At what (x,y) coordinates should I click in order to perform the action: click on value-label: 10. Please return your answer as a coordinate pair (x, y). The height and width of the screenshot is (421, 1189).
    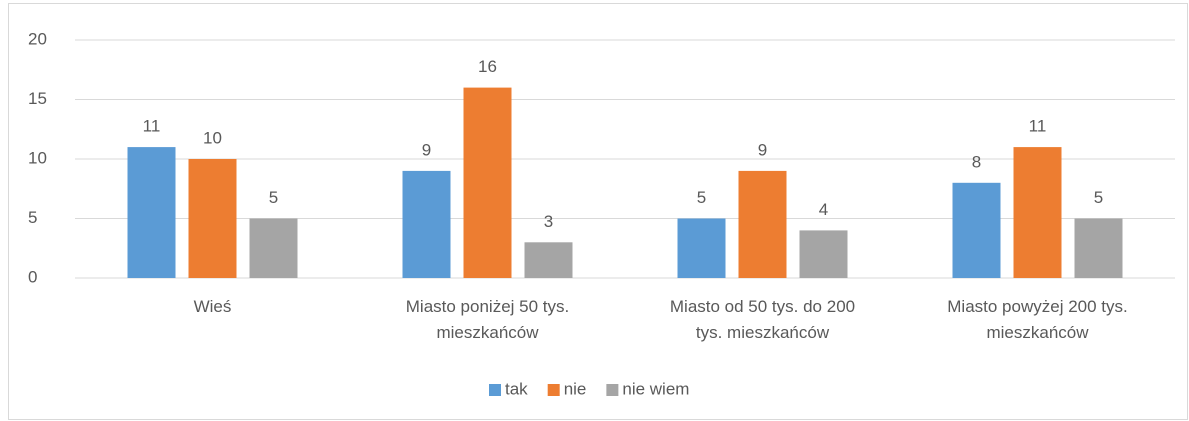
    Looking at the image, I should click on (212, 137).